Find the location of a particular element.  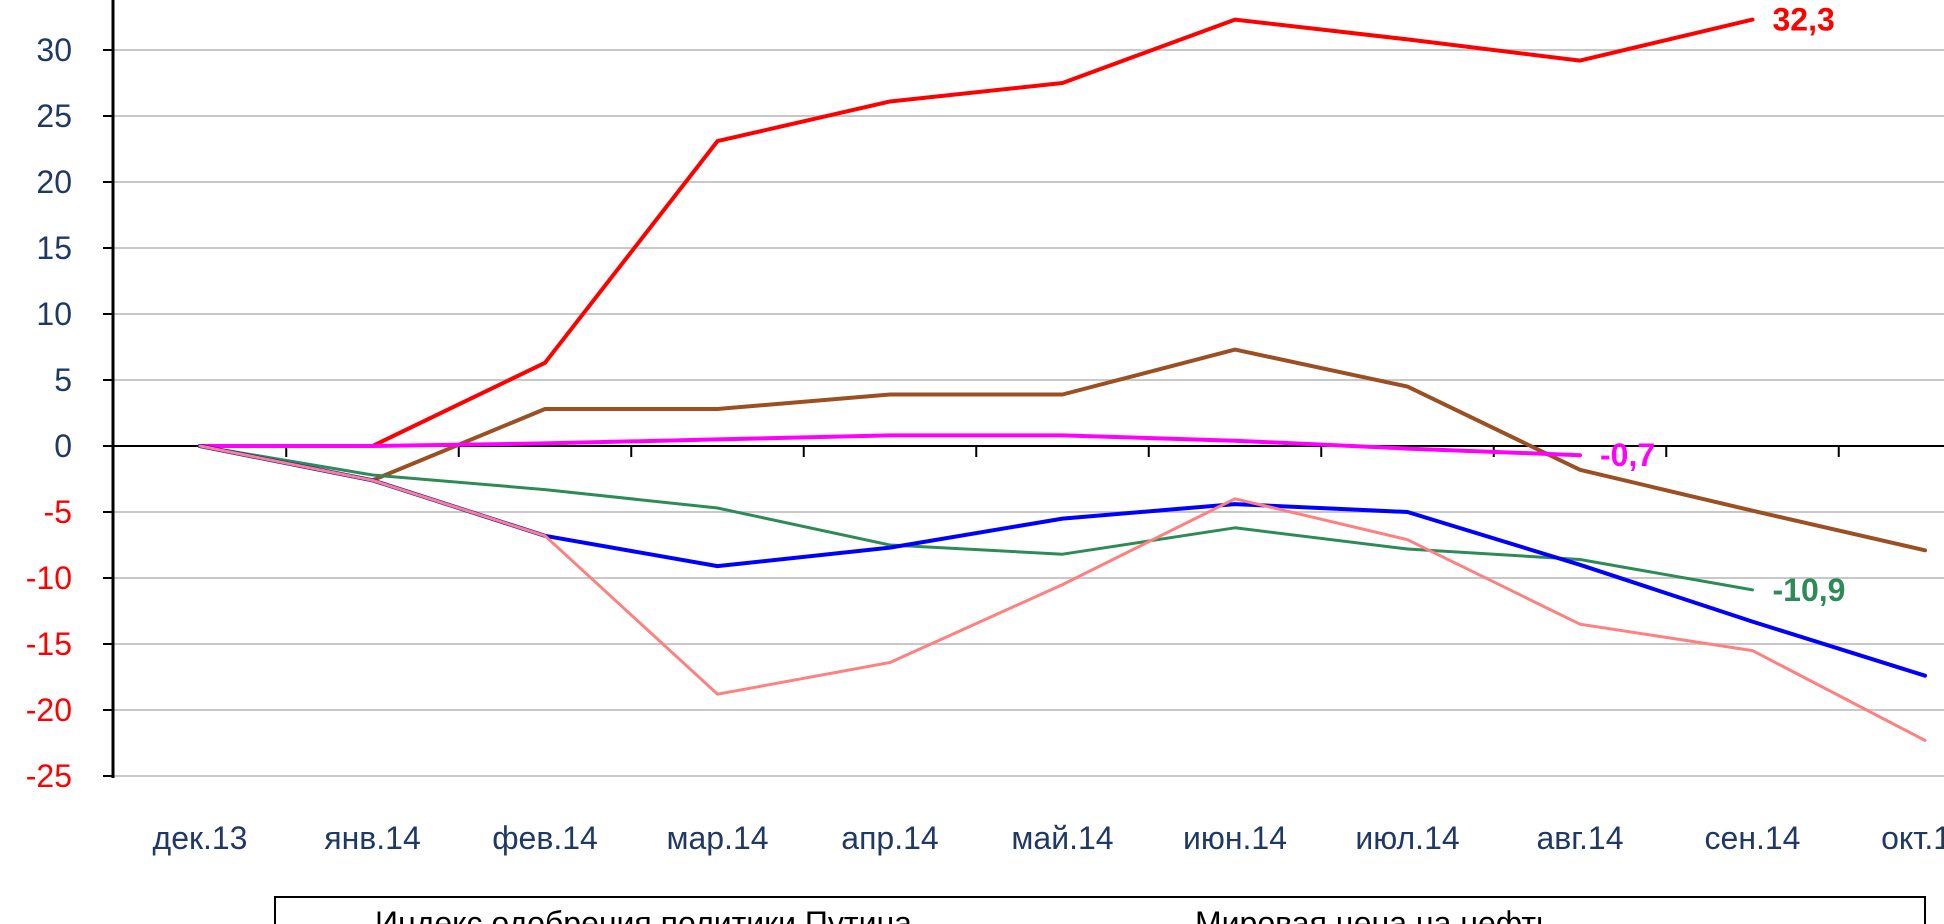

y-tick-label: 0 is located at coordinates (63, 446).